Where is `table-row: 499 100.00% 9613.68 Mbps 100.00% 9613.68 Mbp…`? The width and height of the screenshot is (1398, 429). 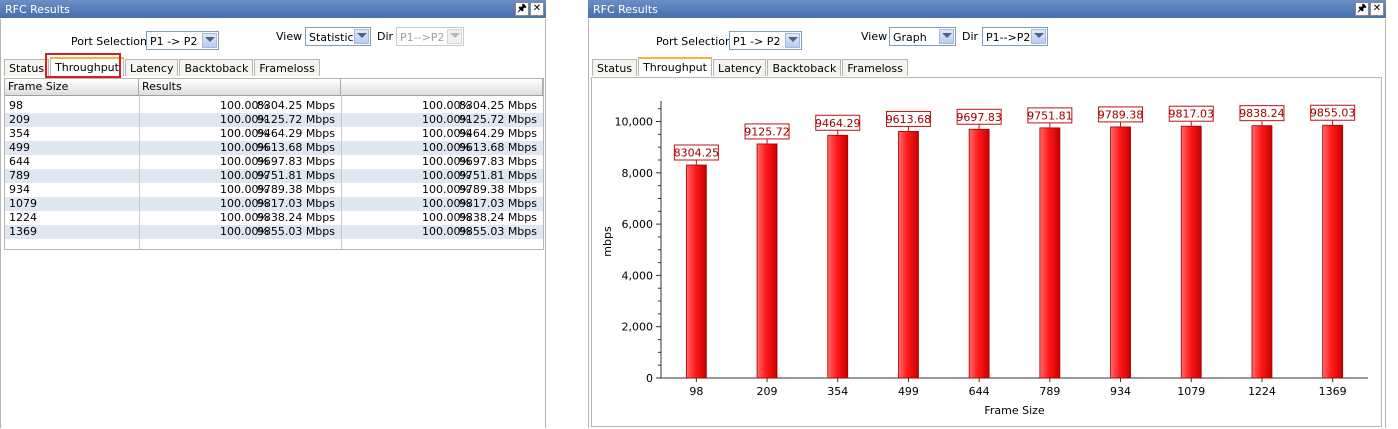 table-row: 499 100.00% 9613.68 Mbps 100.00% 9613.68 Mbp… is located at coordinates (274, 148).